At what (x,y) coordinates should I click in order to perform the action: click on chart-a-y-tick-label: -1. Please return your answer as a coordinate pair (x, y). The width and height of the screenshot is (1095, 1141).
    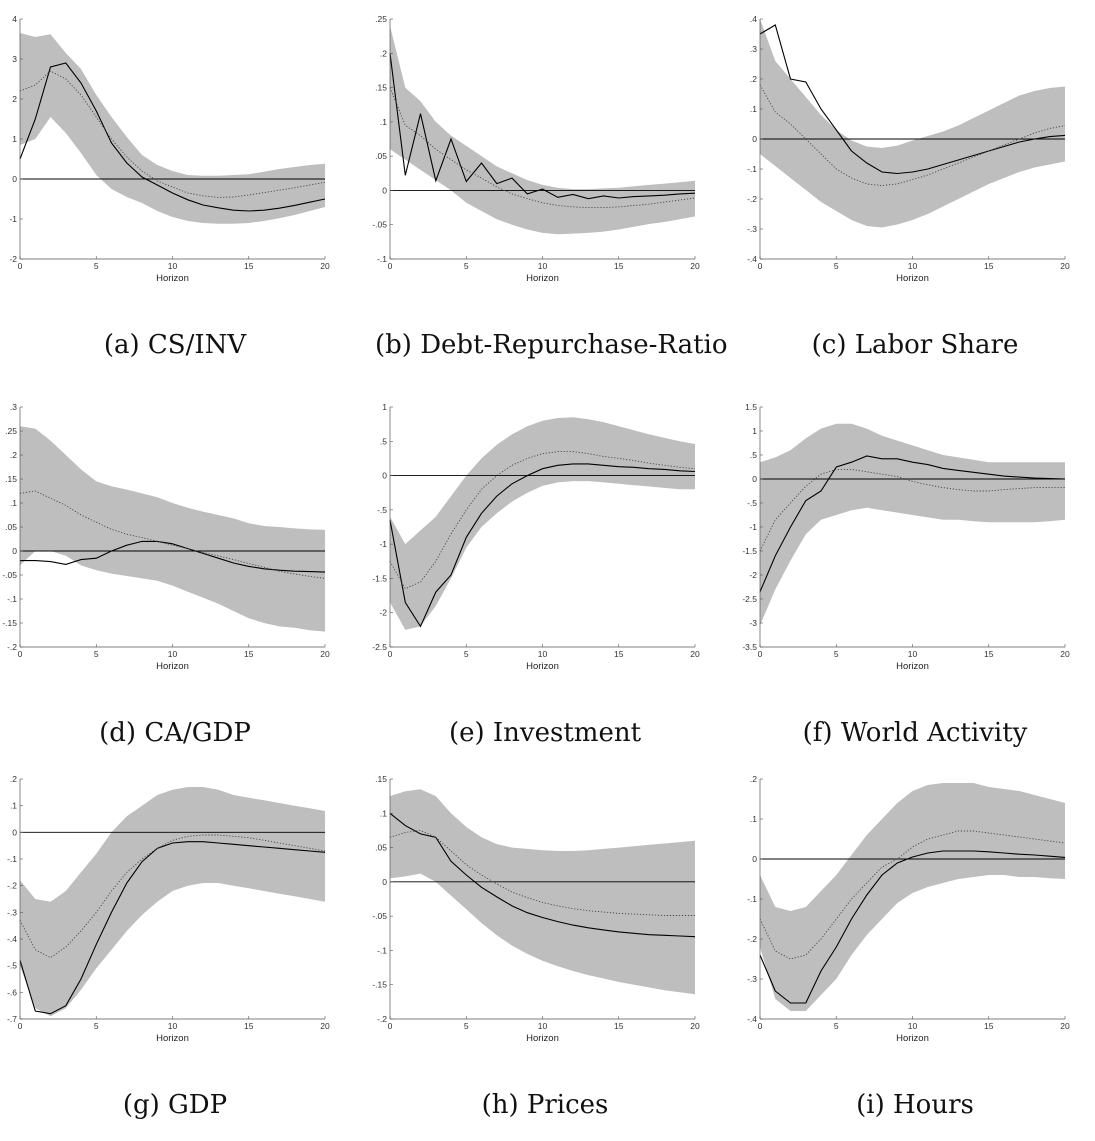
    Looking at the image, I should click on (13, 219).